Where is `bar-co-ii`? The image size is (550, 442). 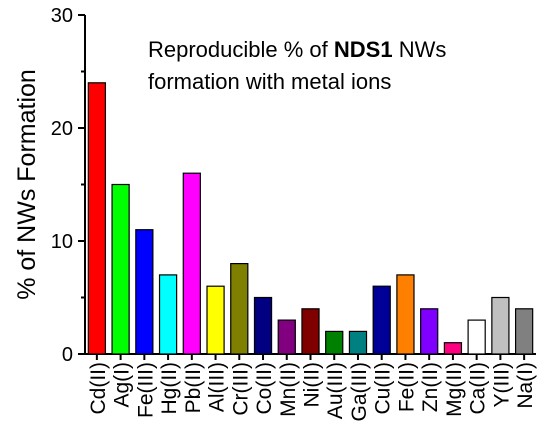
bar-co-ii is located at coordinates (263, 325).